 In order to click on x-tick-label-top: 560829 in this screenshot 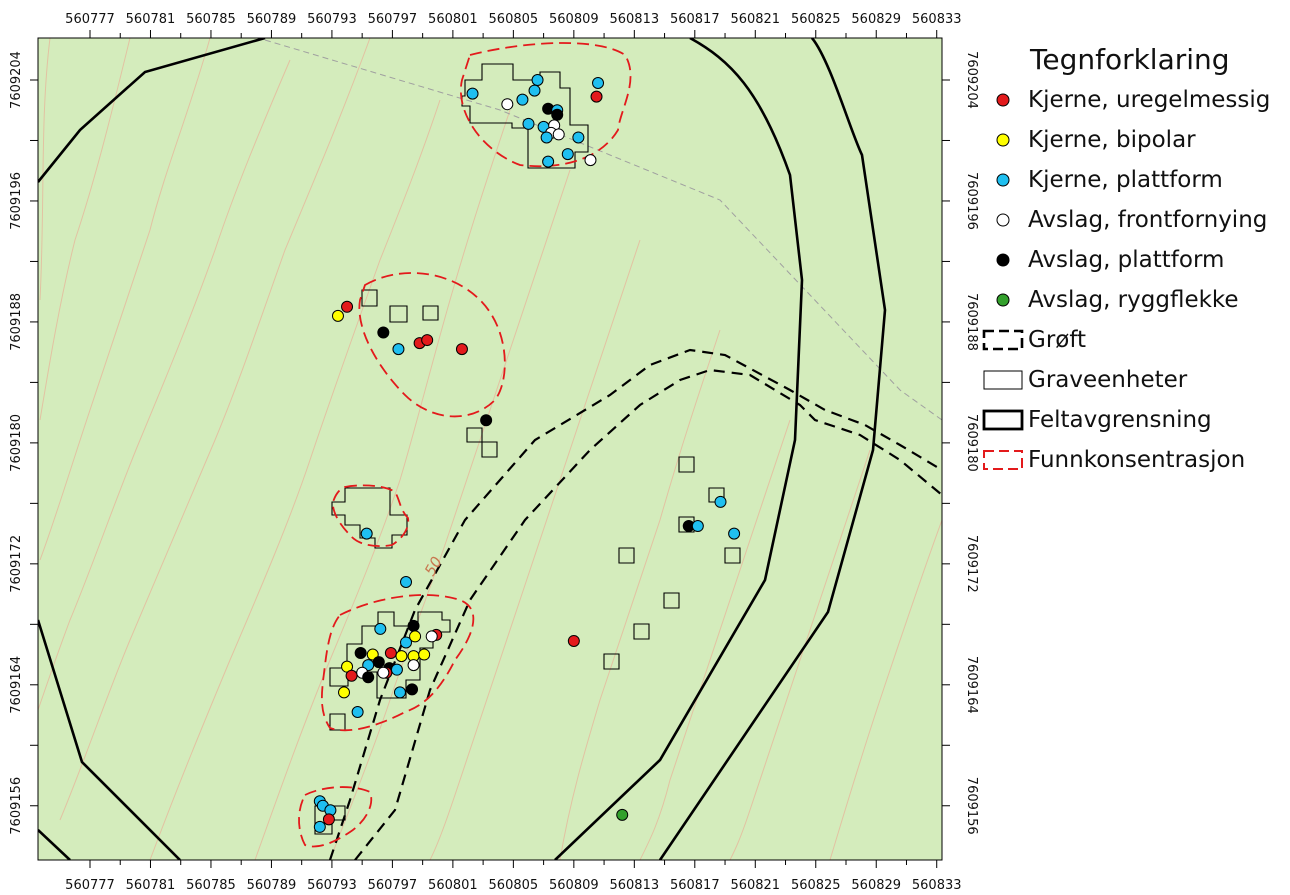, I will do `click(876, 19)`.